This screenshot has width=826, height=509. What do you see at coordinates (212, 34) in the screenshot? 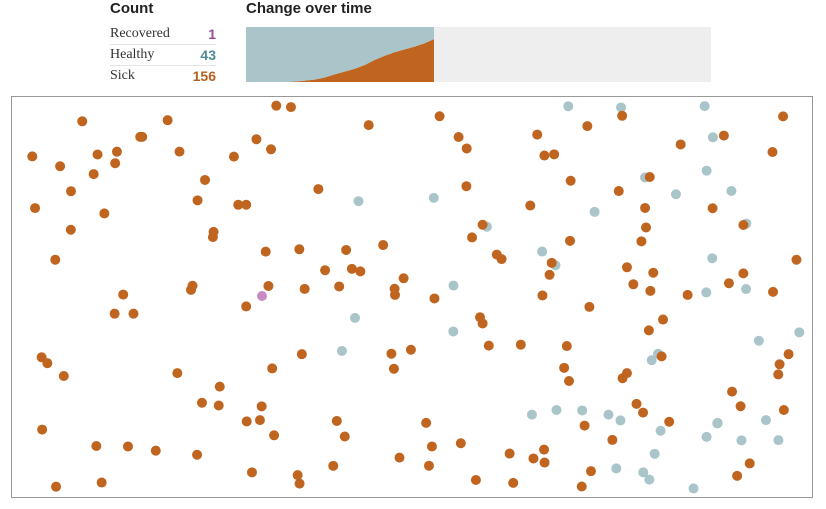
I see `count-value: 1` at bounding box center [212, 34].